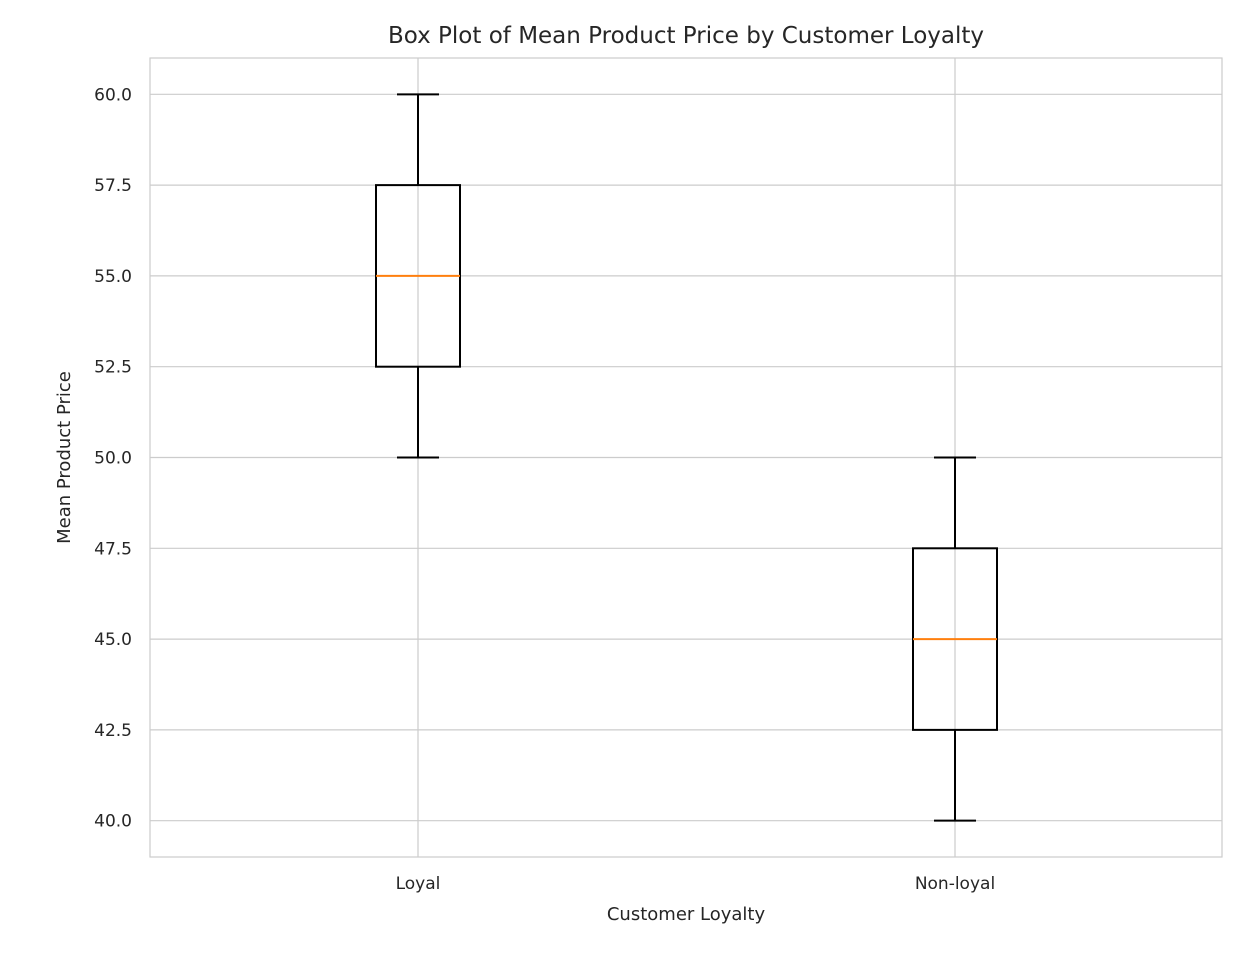  What do you see at coordinates (113, 640) in the screenshot?
I see `y-tick-label: 45.0` at bounding box center [113, 640].